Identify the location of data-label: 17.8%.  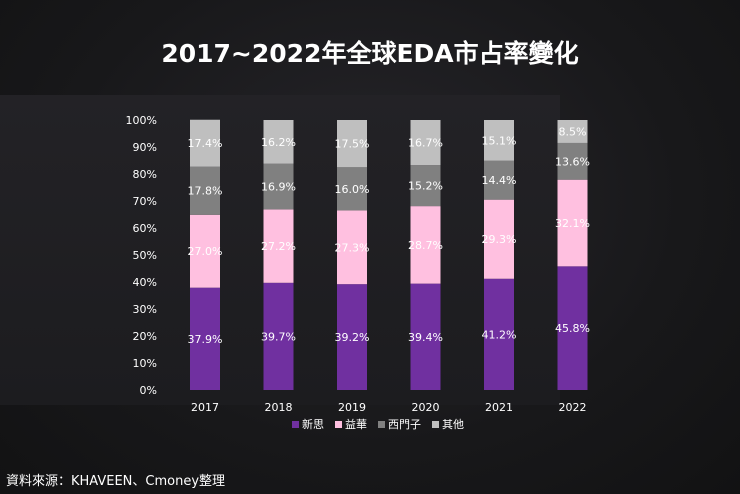
(205, 191).